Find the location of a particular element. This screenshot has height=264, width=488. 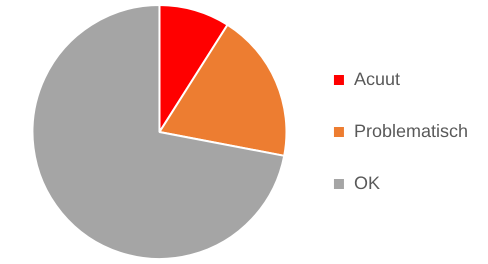

legend-label: Acuut is located at coordinates (377, 78).